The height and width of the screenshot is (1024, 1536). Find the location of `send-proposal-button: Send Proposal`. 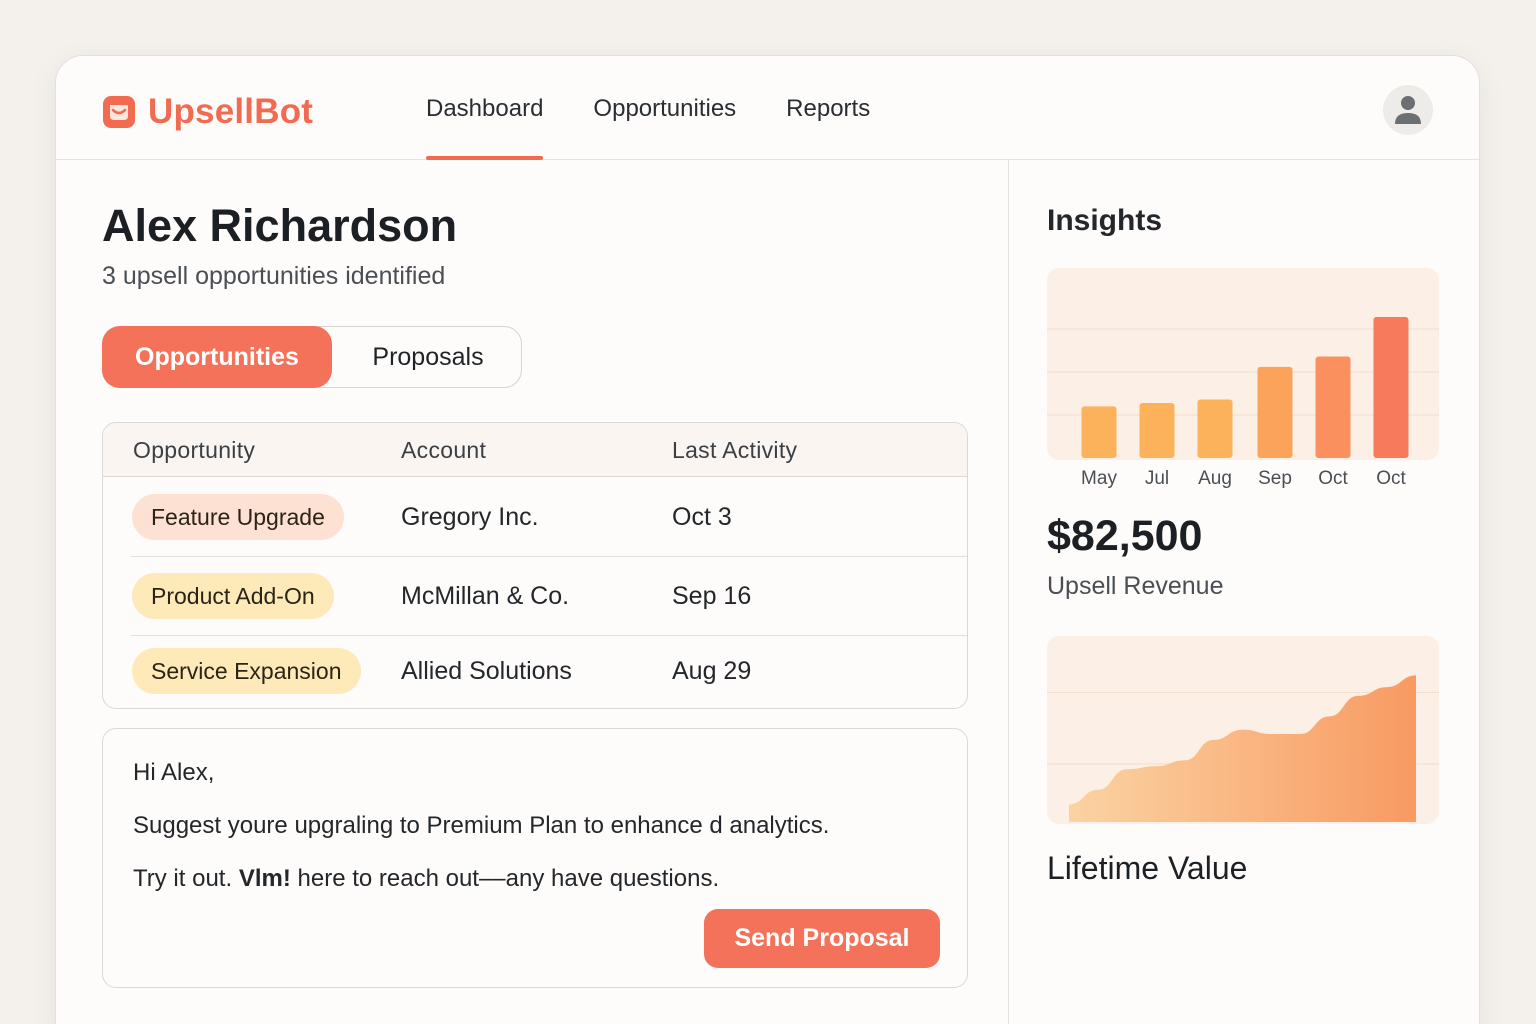

send-proposal-button: Send Proposal is located at coordinates (822, 938).